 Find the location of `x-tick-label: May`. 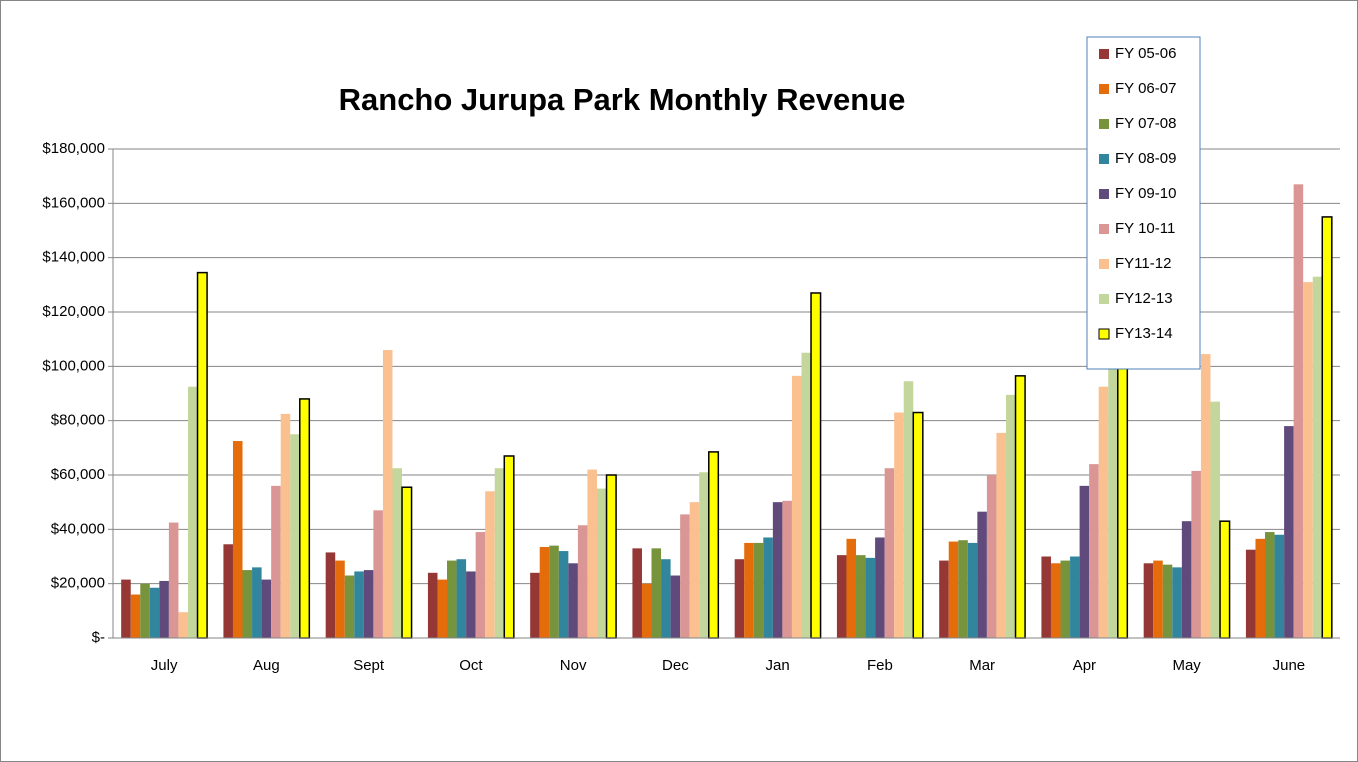

x-tick-label: May is located at coordinates (1186, 665).